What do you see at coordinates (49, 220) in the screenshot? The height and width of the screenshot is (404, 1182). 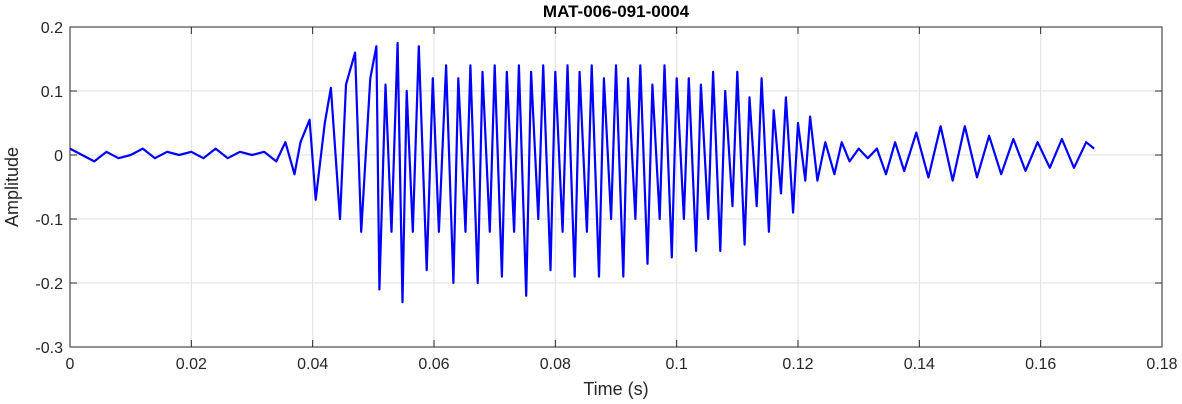 I see `y-tick-label: -0.1` at bounding box center [49, 220].